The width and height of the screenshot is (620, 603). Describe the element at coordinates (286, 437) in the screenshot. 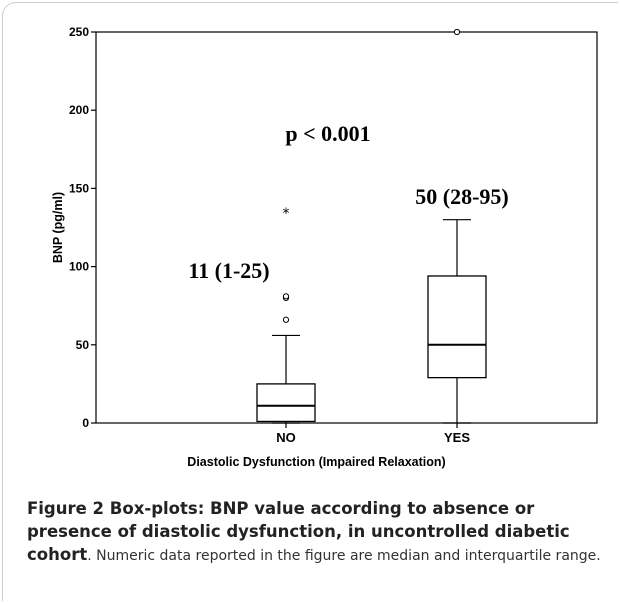

I see `x-tick-label-no: NO` at that location.